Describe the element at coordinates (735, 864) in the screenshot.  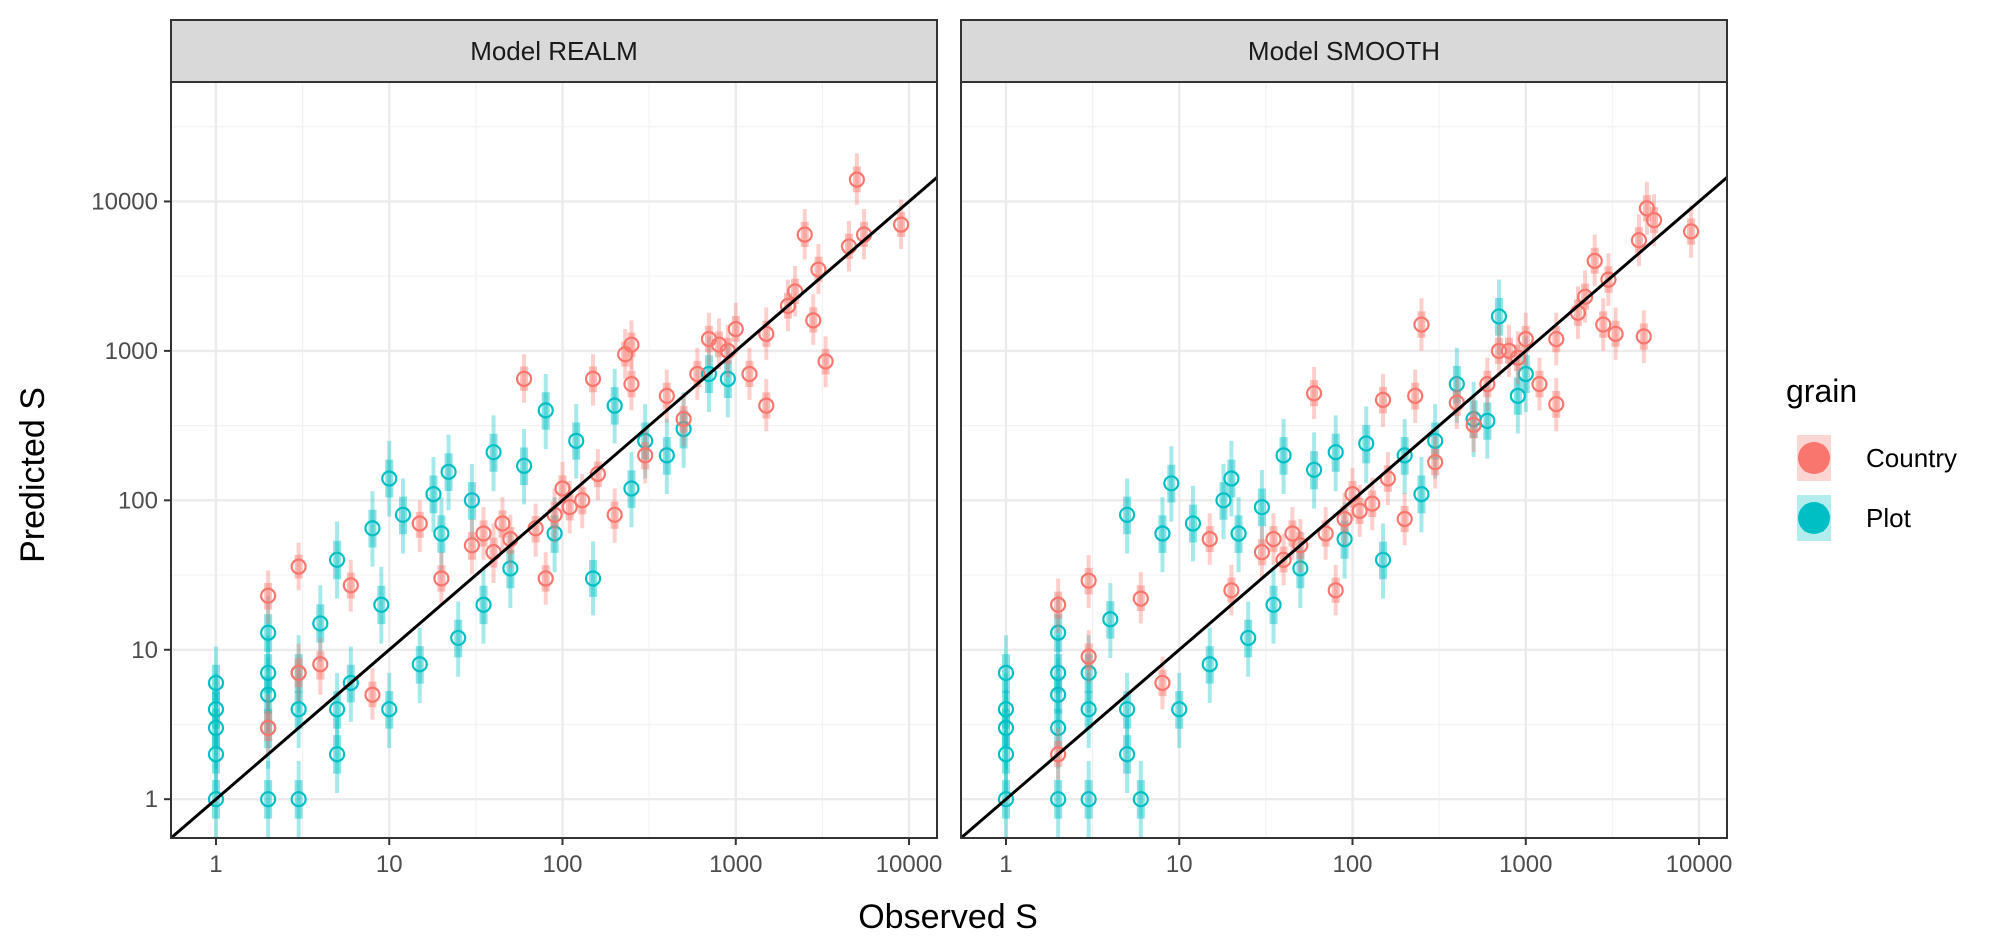
I see `x-tick-label: 1000` at that location.